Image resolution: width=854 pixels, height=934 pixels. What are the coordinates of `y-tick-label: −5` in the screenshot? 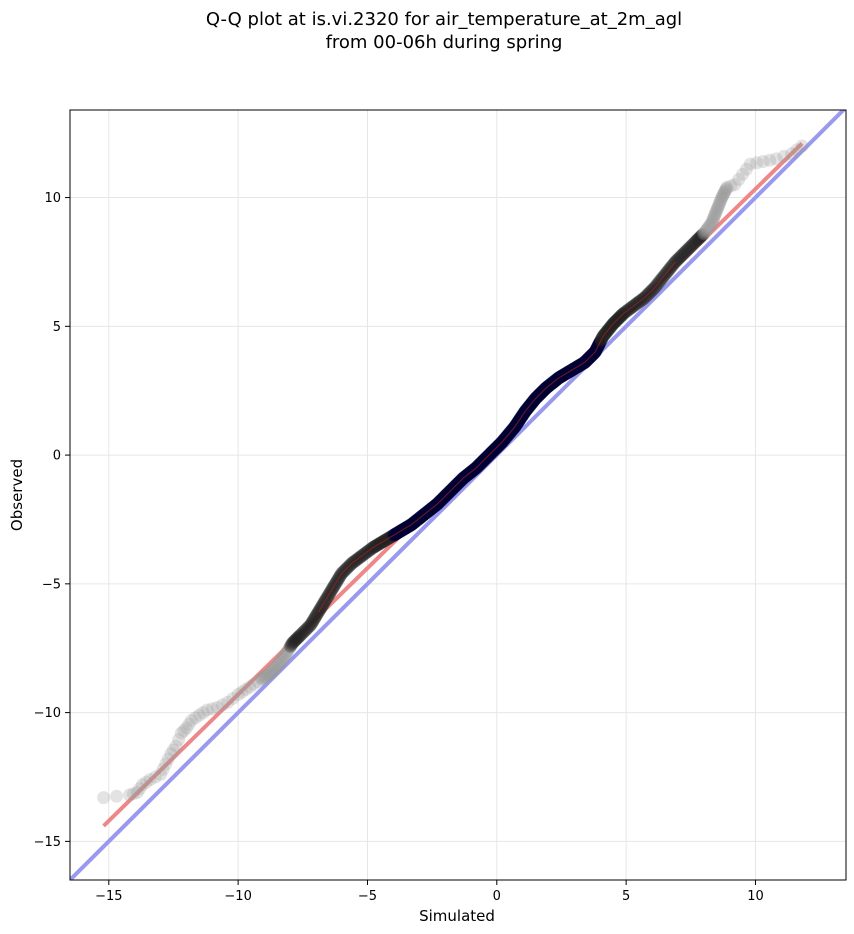 It's located at (51, 584).